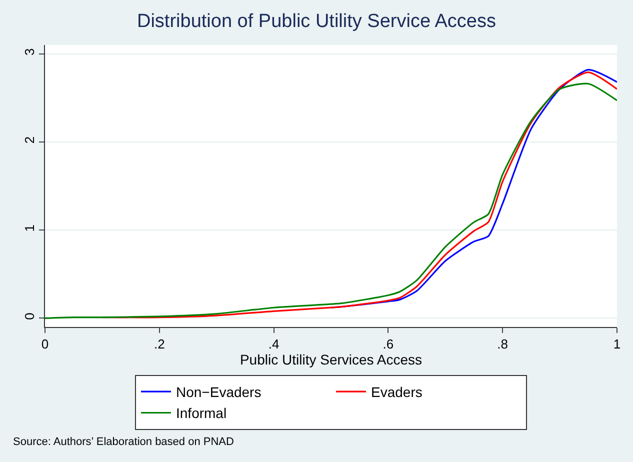 The width and height of the screenshot is (633, 462). I want to click on x-tick-label: .4, so click(274, 344).